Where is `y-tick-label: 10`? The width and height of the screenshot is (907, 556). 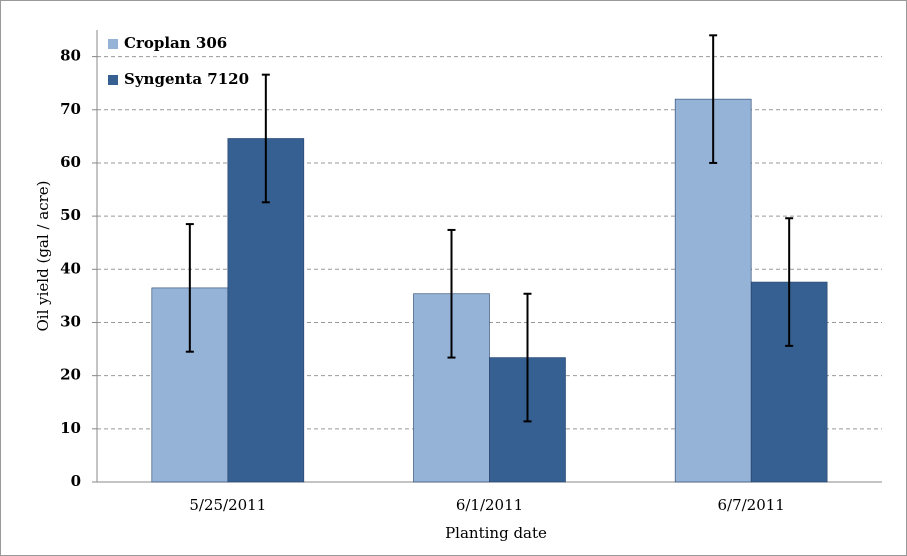 y-tick-label: 10 is located at coordinates (70, 428).